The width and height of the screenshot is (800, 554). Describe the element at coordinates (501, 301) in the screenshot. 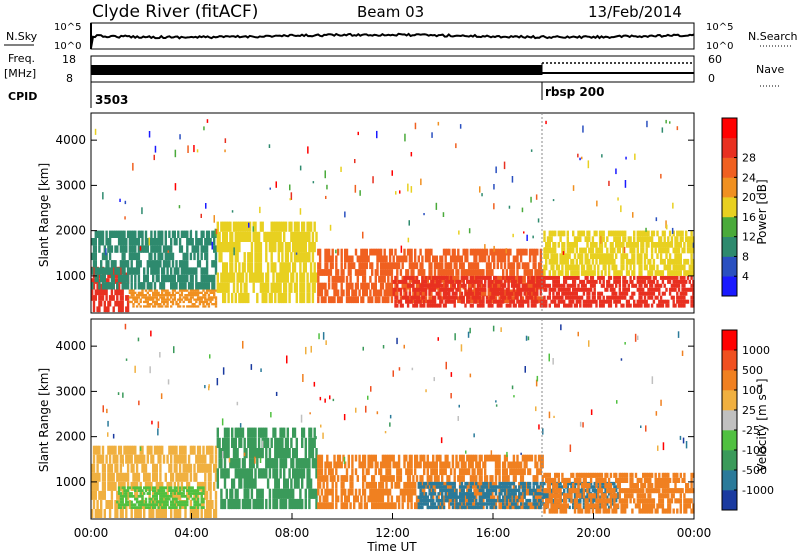

I see `power-cell-2007` at that location.